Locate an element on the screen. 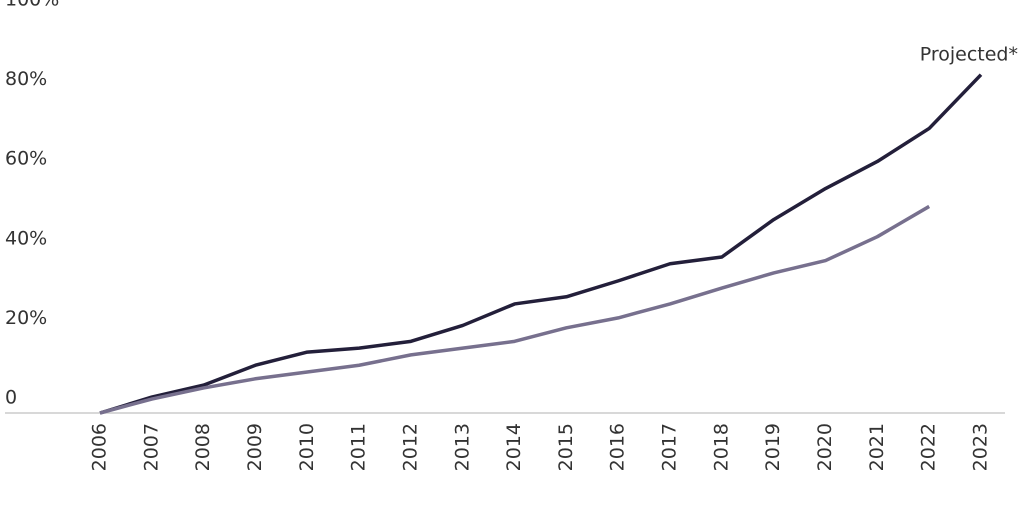 The height and width of the screenshot is (512, 1024). x-tick-label: 2006 is located at coordinates (100, 447).